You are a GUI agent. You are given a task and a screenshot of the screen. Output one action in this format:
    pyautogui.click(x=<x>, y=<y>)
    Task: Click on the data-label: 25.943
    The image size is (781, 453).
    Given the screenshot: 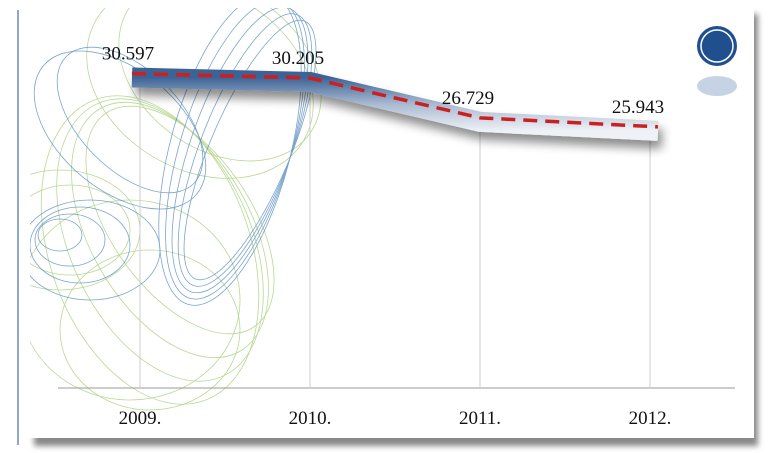 What is the action you would take?
    pyautogui.click(x=638, y=107)
    